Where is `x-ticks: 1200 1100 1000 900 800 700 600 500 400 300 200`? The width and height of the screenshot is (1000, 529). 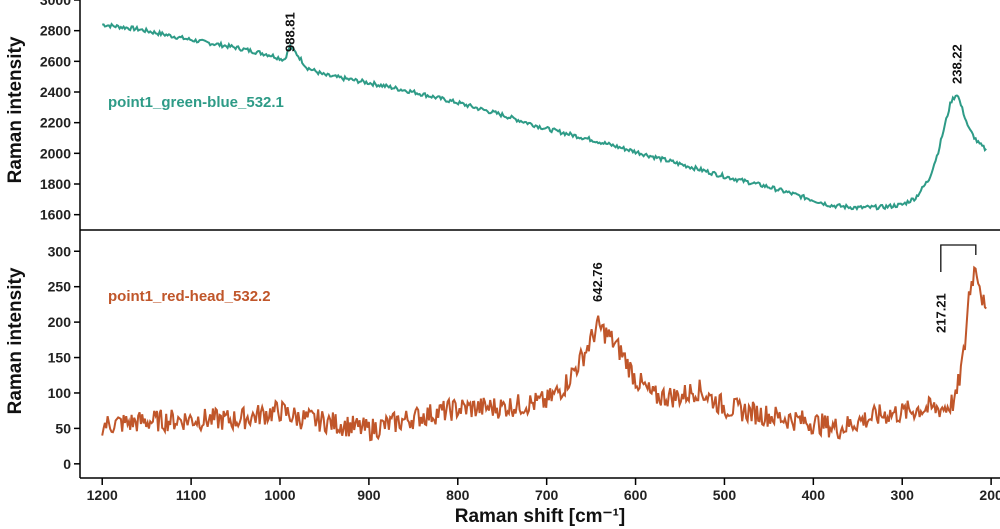
x-ticks: 1200 1100 1000 900 800 700 600 500 400 300 200 is located at coordinates (543, 490).